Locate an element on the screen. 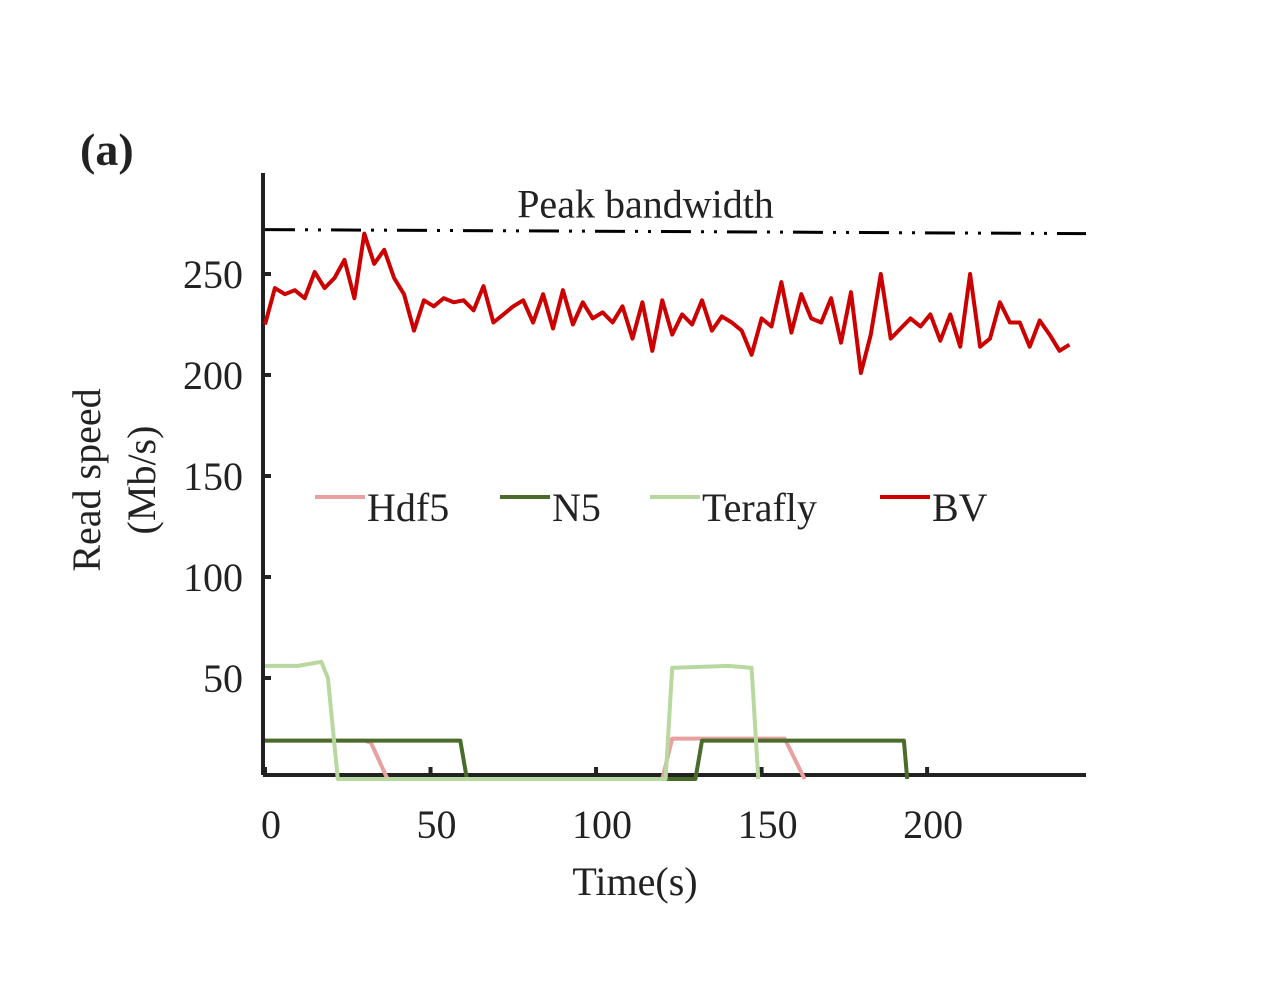 The width and height of the screenshot is (1281, 992). legend-label: BV is located at coordinates (960, 507).